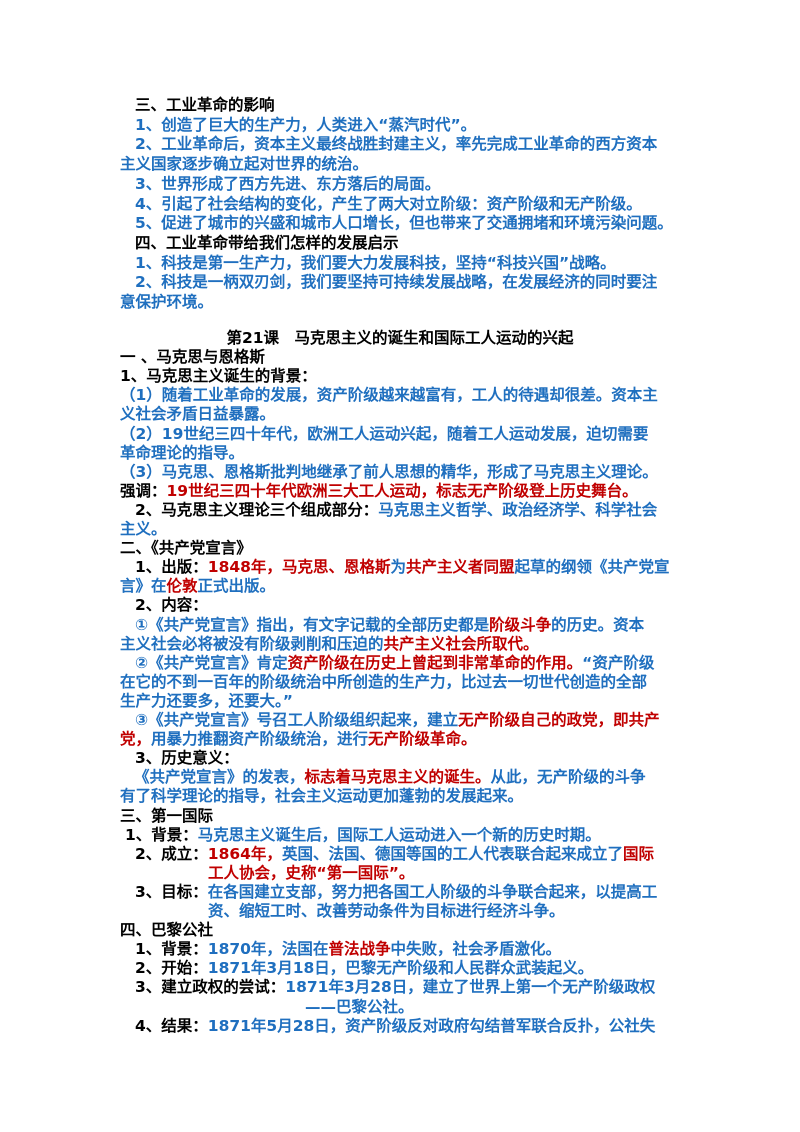 The width and height of the screenshot is (800, 1132). I want to click on text-run: 意保护环境。, so click(167, 302).